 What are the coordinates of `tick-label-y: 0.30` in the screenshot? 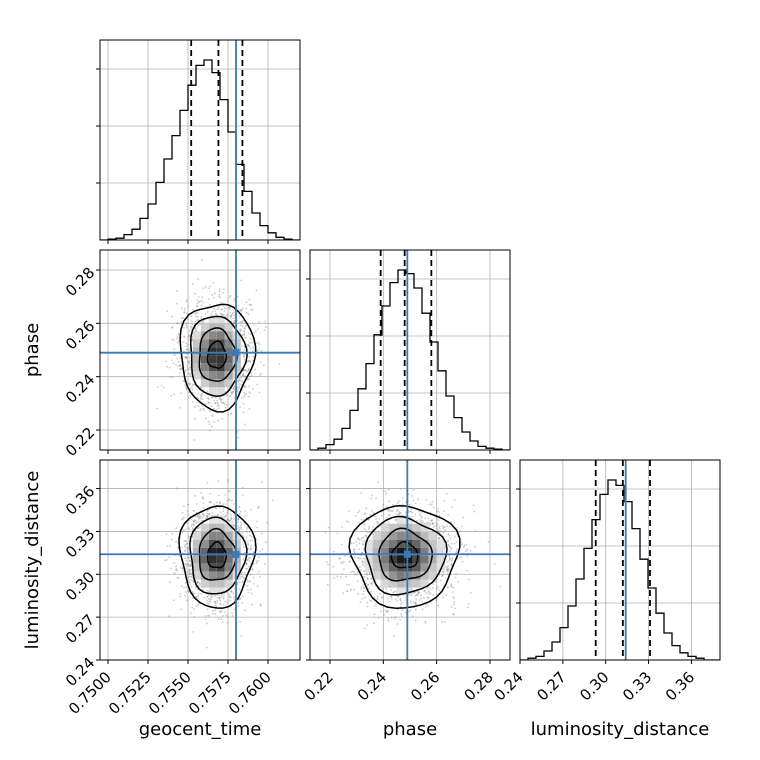 It's located at (80, 586).